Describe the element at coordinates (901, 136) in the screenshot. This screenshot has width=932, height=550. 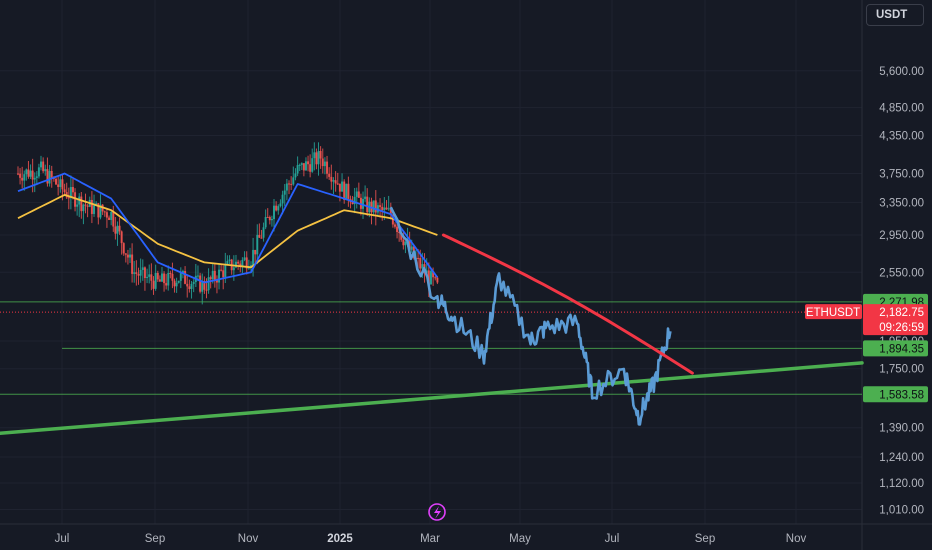
I see `price-tick-label: 4,350.00` at that location.